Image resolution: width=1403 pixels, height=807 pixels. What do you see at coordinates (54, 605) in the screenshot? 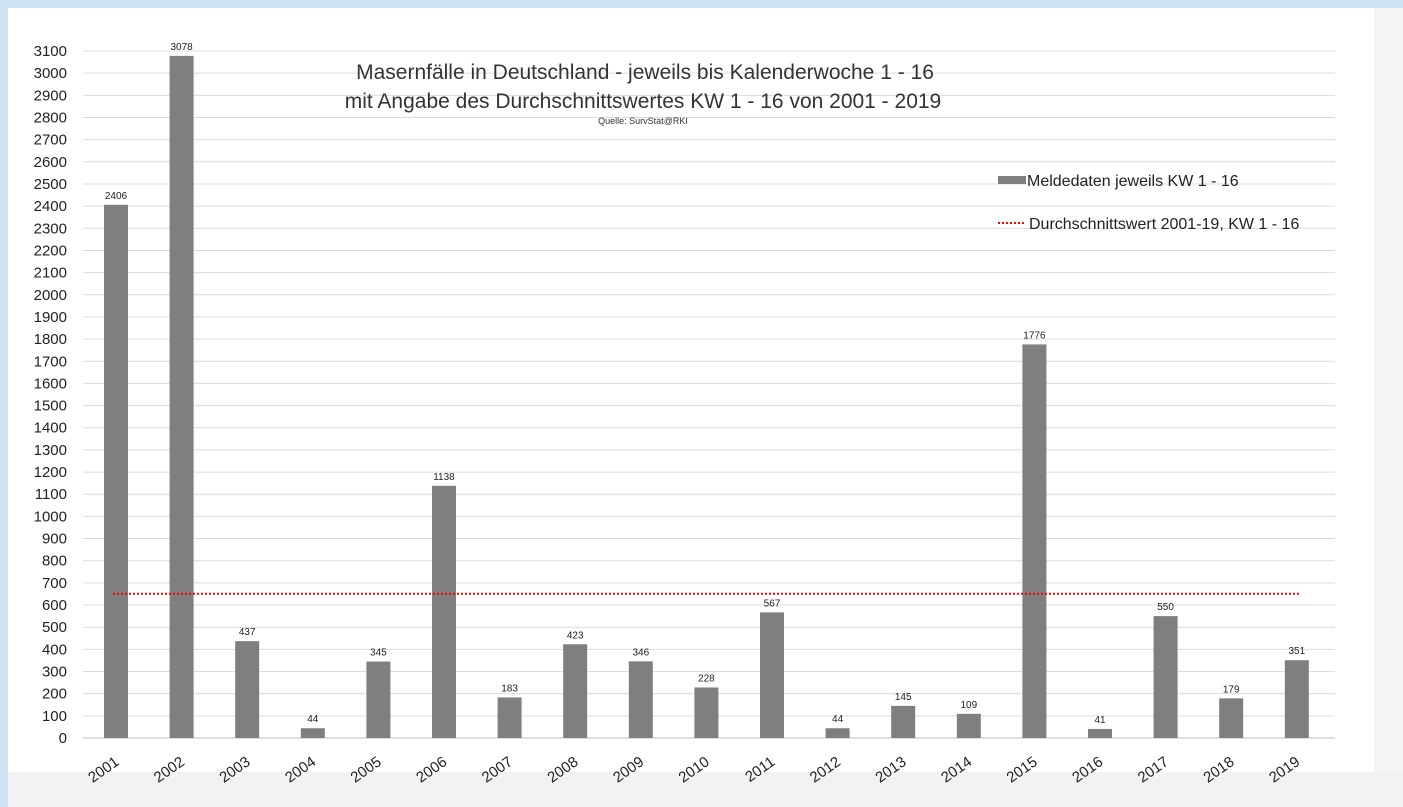
I see `y-tick-label: 600` at bounding box center [54, 605].